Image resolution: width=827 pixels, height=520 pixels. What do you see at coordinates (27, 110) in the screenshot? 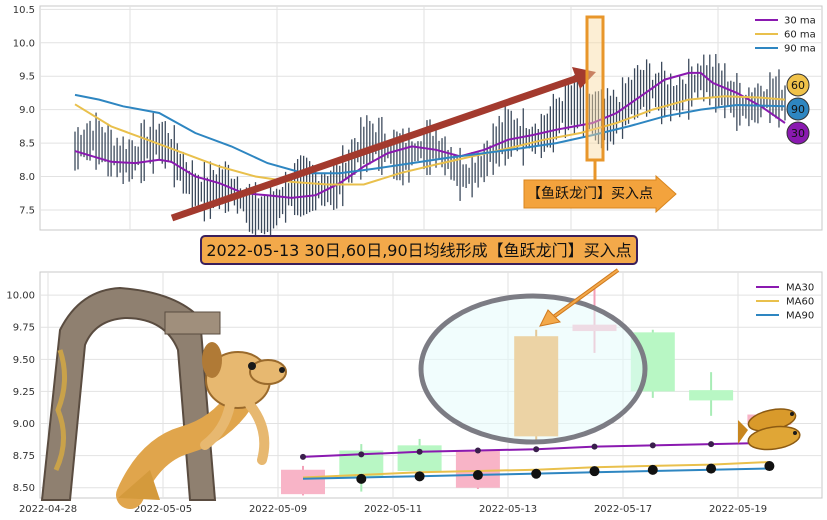
I see `top-y-tick-label: 9.0` at bounding box center [27, 110].